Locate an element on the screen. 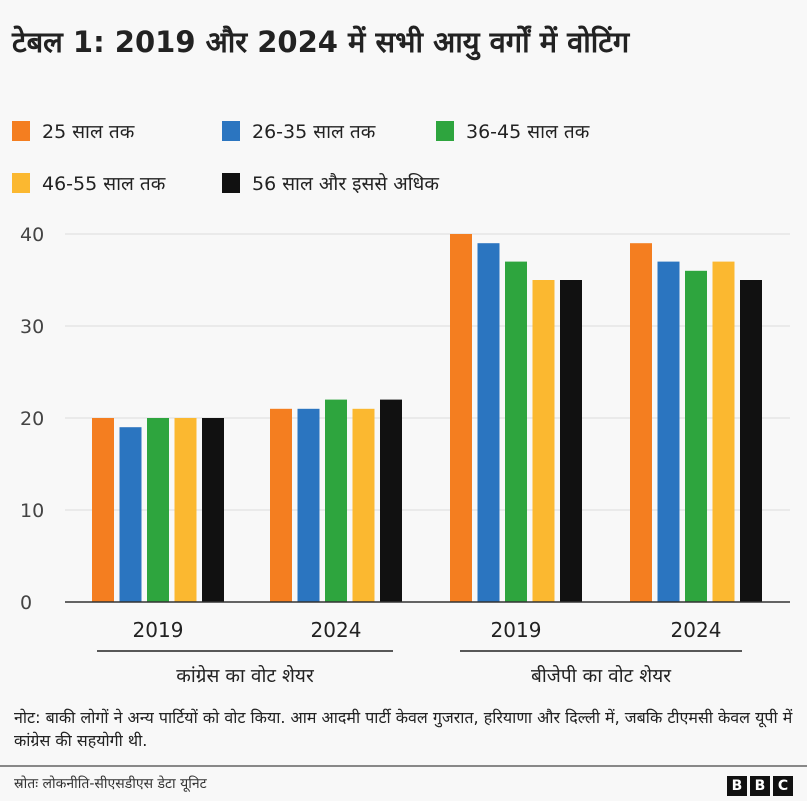 The image size is (807, 801). y-tick-label: 20 is located at coordinates (32, 419).